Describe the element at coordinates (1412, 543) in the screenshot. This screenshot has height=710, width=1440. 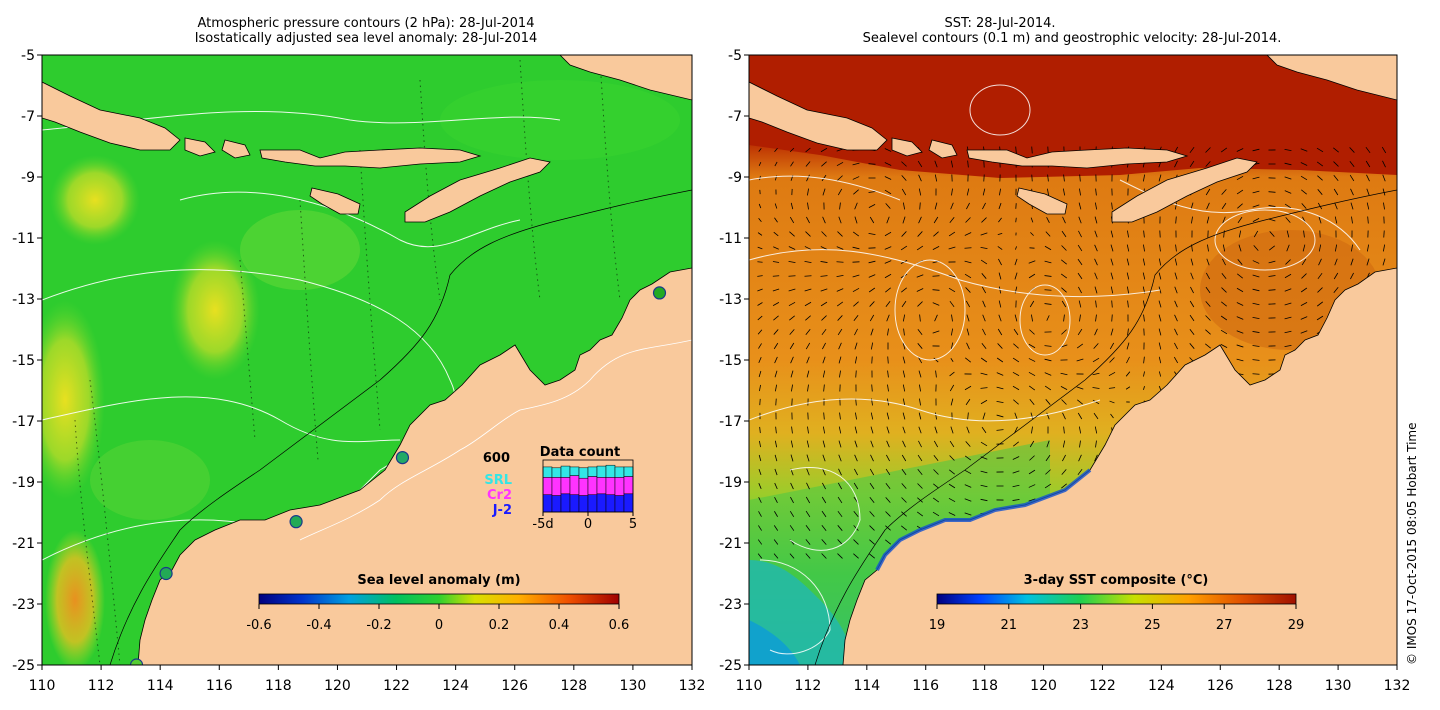
I see `credit-text: © IMOS 17-Oct-2015 08:05 Hobart Time` at that location.